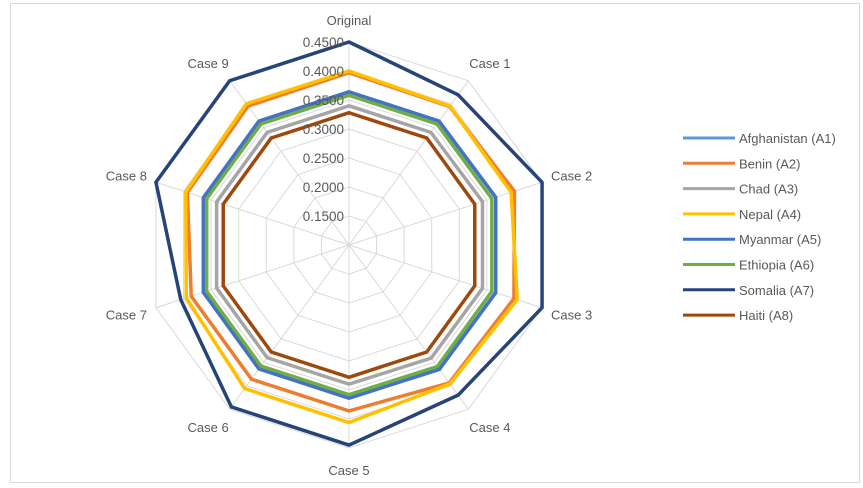  What do you see at coordinates (323, 42) in the screenshot?
I see `r-tick-label: 0.4500` at bounding box center [323, 42].